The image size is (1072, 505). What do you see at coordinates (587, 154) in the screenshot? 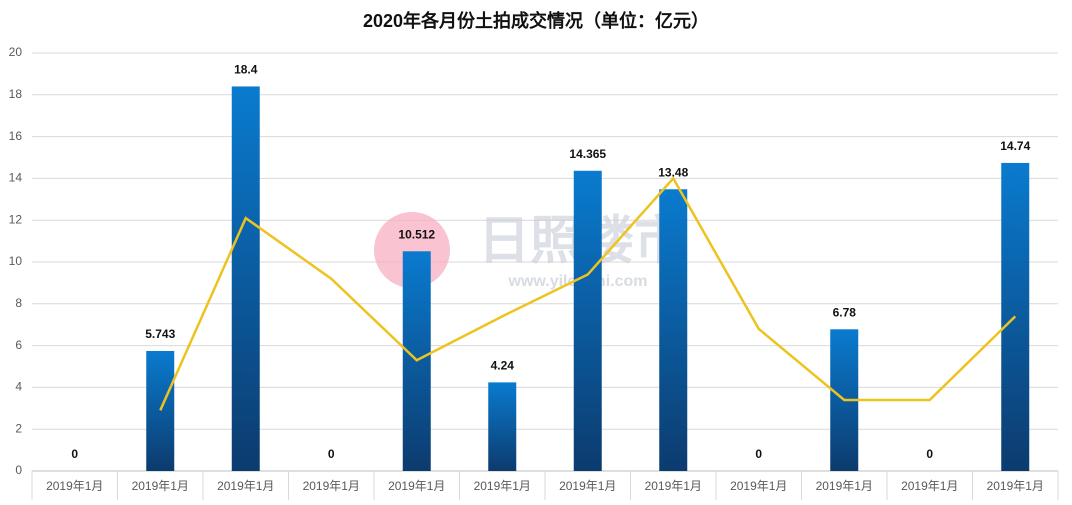
I see `data-label: 14.365` at bounding box center [587, 154].